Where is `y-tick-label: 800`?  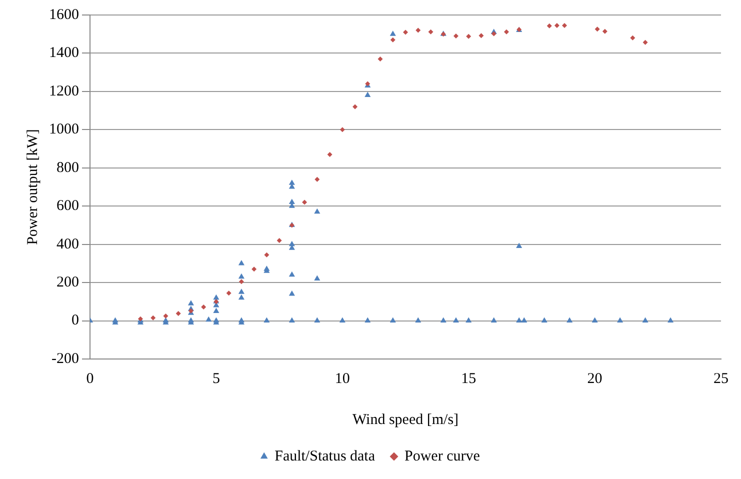
y-tick-label: 800 is located at coordinates (67, 168).